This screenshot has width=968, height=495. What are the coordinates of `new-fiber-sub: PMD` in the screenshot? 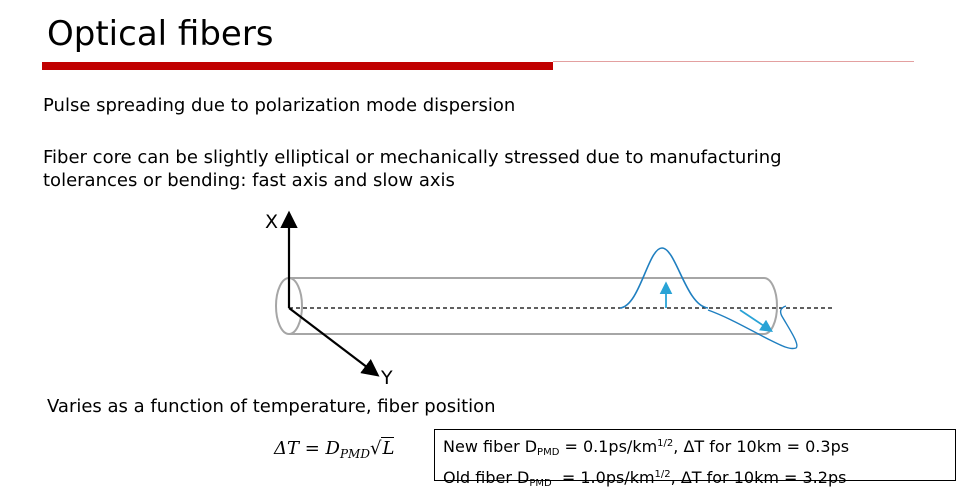 It's located at (548, 452).